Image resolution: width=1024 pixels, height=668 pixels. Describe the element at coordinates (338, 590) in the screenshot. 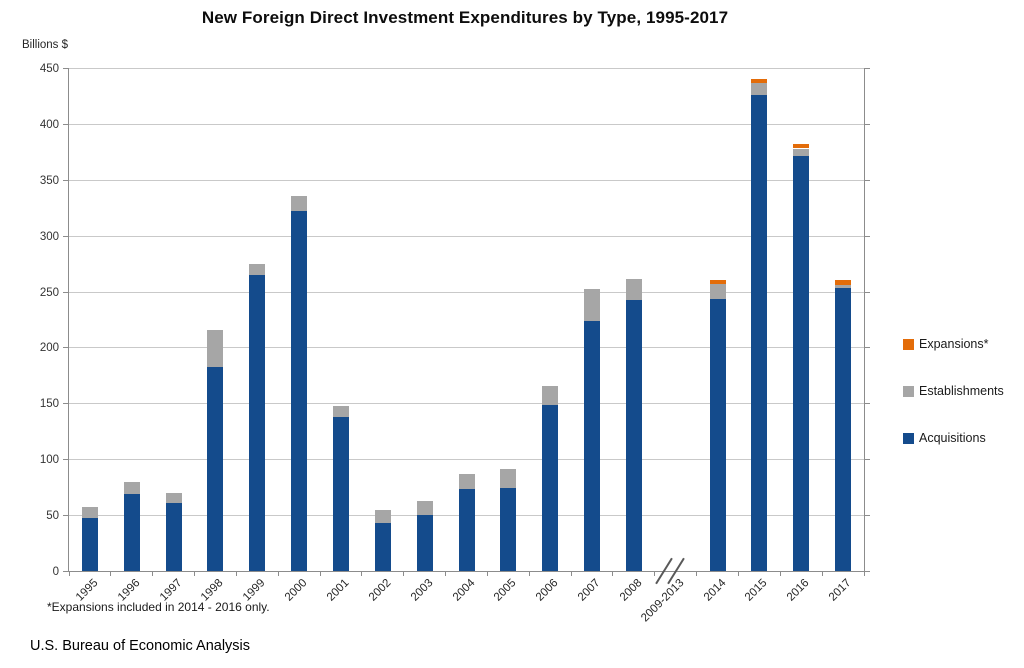

I see `x-tick-label: 2001` at that location.